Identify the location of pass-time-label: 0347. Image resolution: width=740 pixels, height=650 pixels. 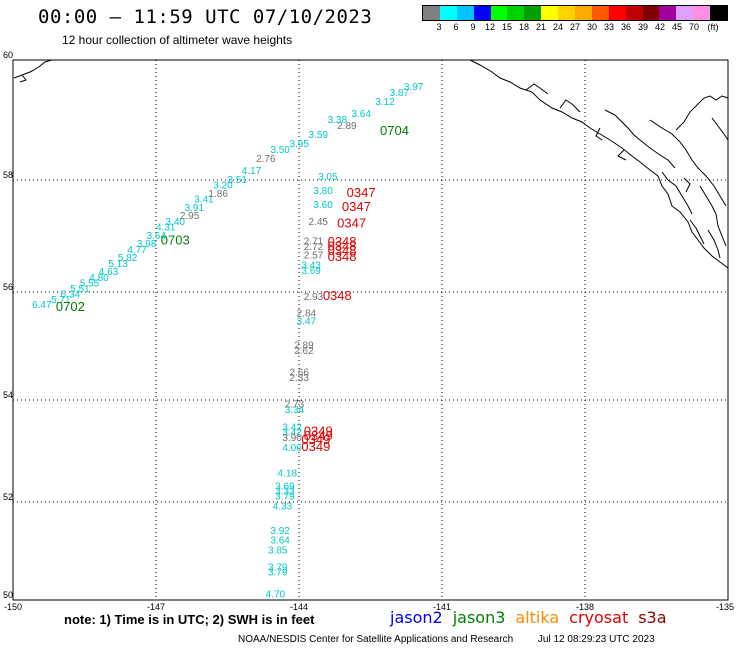
(351, 223).